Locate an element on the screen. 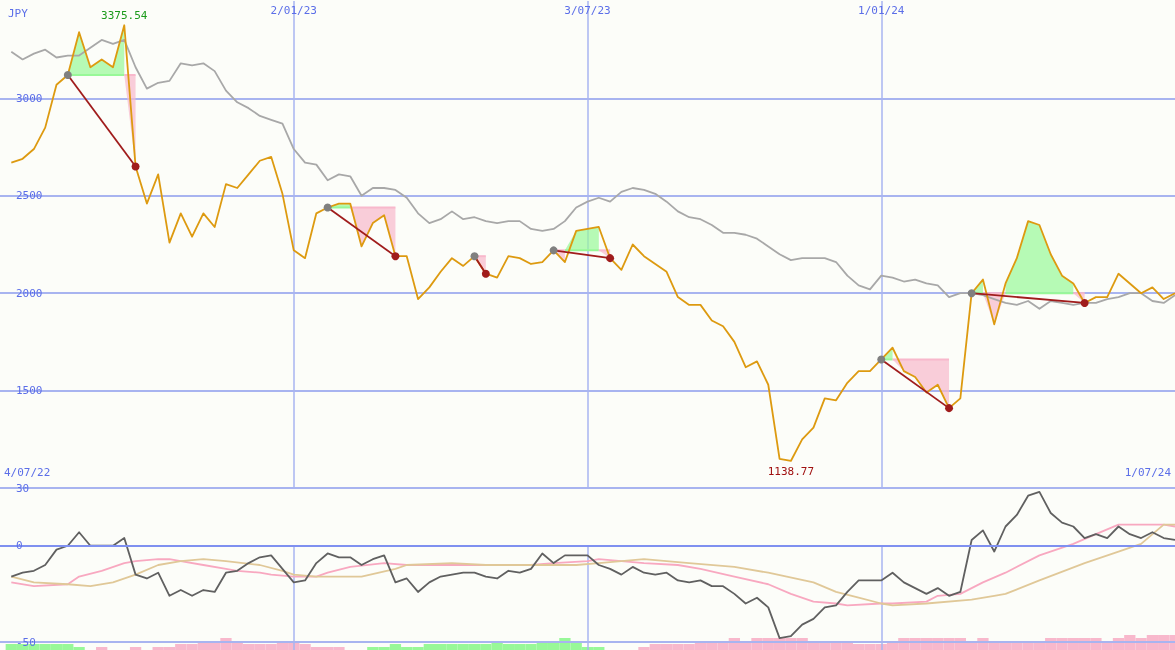 This screenshot has width=1175, height=650. annotation: 1138.77 is located at coordinates (791, 471).